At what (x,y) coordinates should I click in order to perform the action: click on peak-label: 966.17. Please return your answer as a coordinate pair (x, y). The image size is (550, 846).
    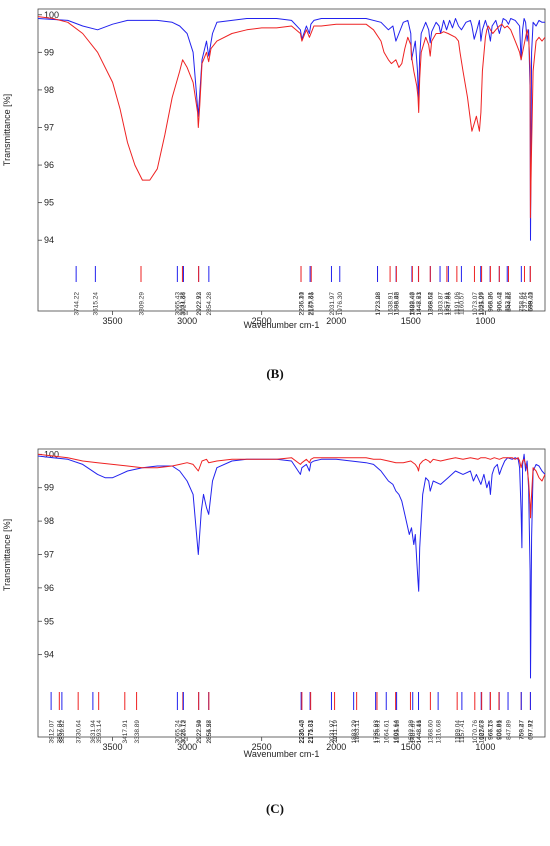
    Looking at the image, I should click on (491, 730).